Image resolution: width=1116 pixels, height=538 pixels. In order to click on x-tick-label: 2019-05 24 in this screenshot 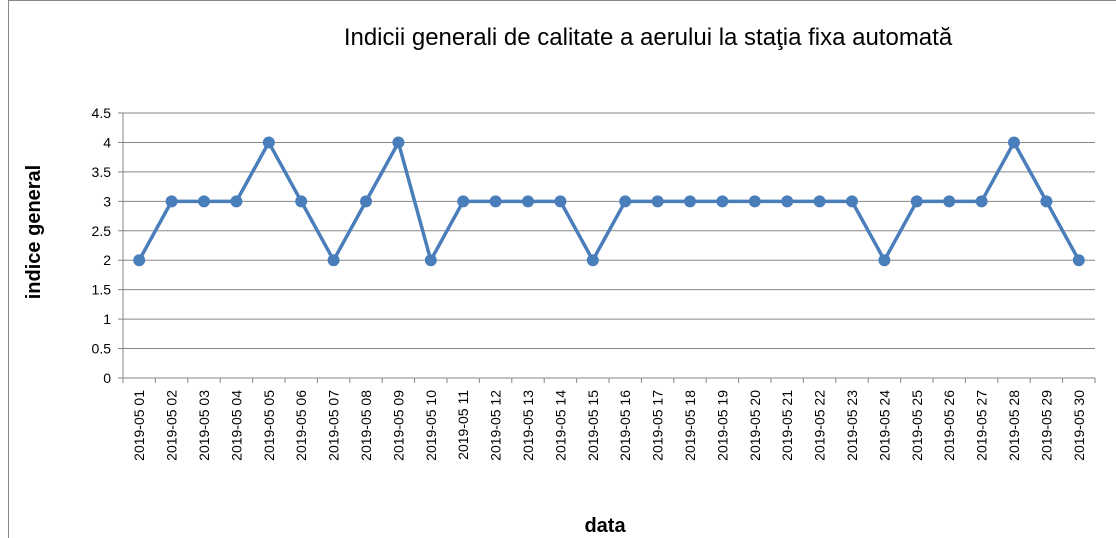, I will do `click(884, 425)`.